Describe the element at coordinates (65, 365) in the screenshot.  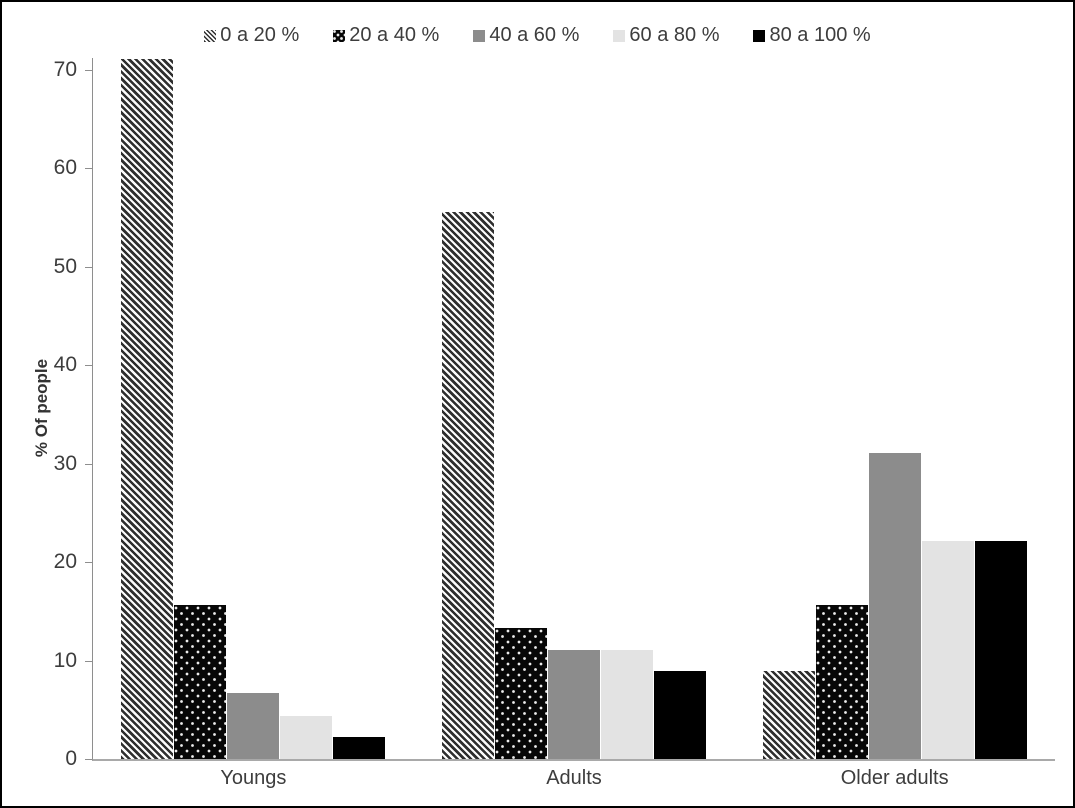
I see `y-tick-label: 40` at that location.